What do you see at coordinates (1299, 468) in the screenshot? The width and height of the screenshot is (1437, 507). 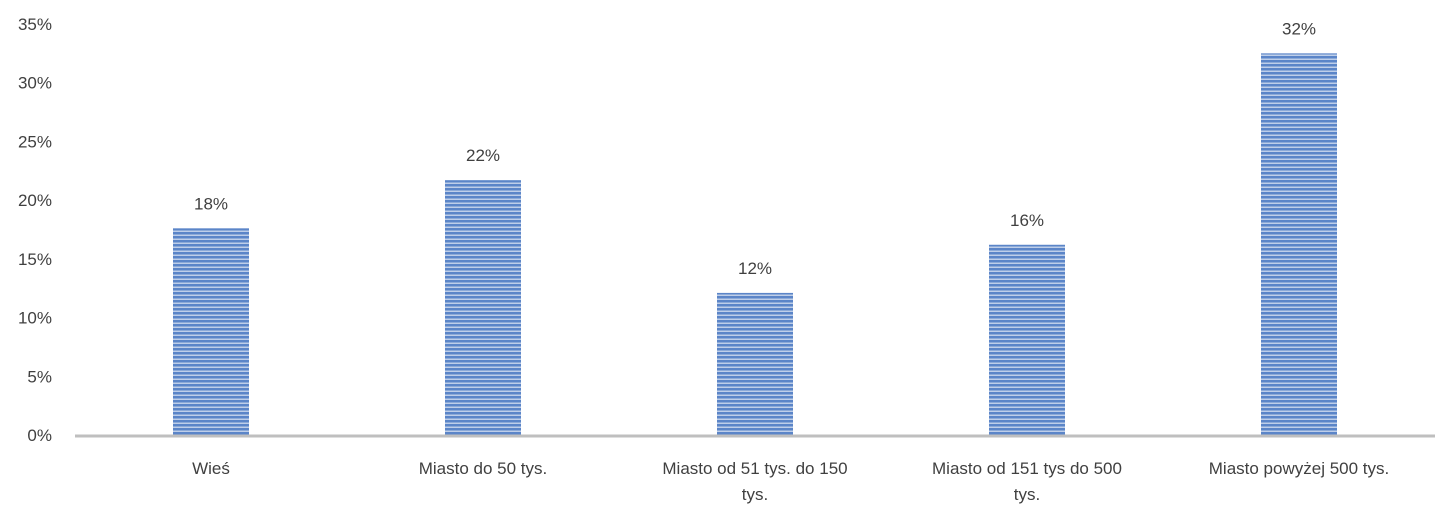 I see `x-category-label: Miasto powyżej 500 tys.` at bounding box center [1299, 468].